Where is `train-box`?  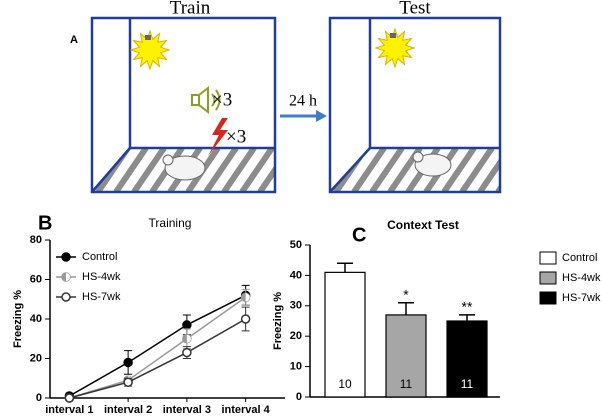
train-box is located at coordinates (183, 105).